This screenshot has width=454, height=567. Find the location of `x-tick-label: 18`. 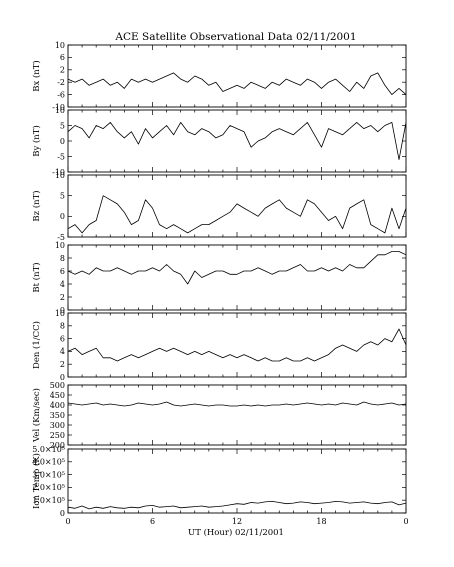

x-tick-label: 18 is located at coordinates (321, 521).